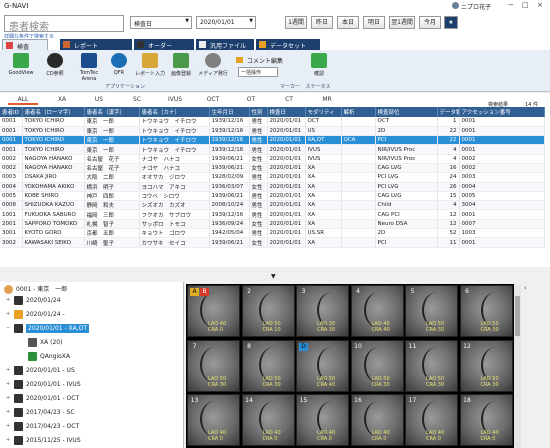 The image size is (550, 448). Describe the element at coordinates (323, 112) in the screenshot. I see `col-modality: モダリティ` at that location.